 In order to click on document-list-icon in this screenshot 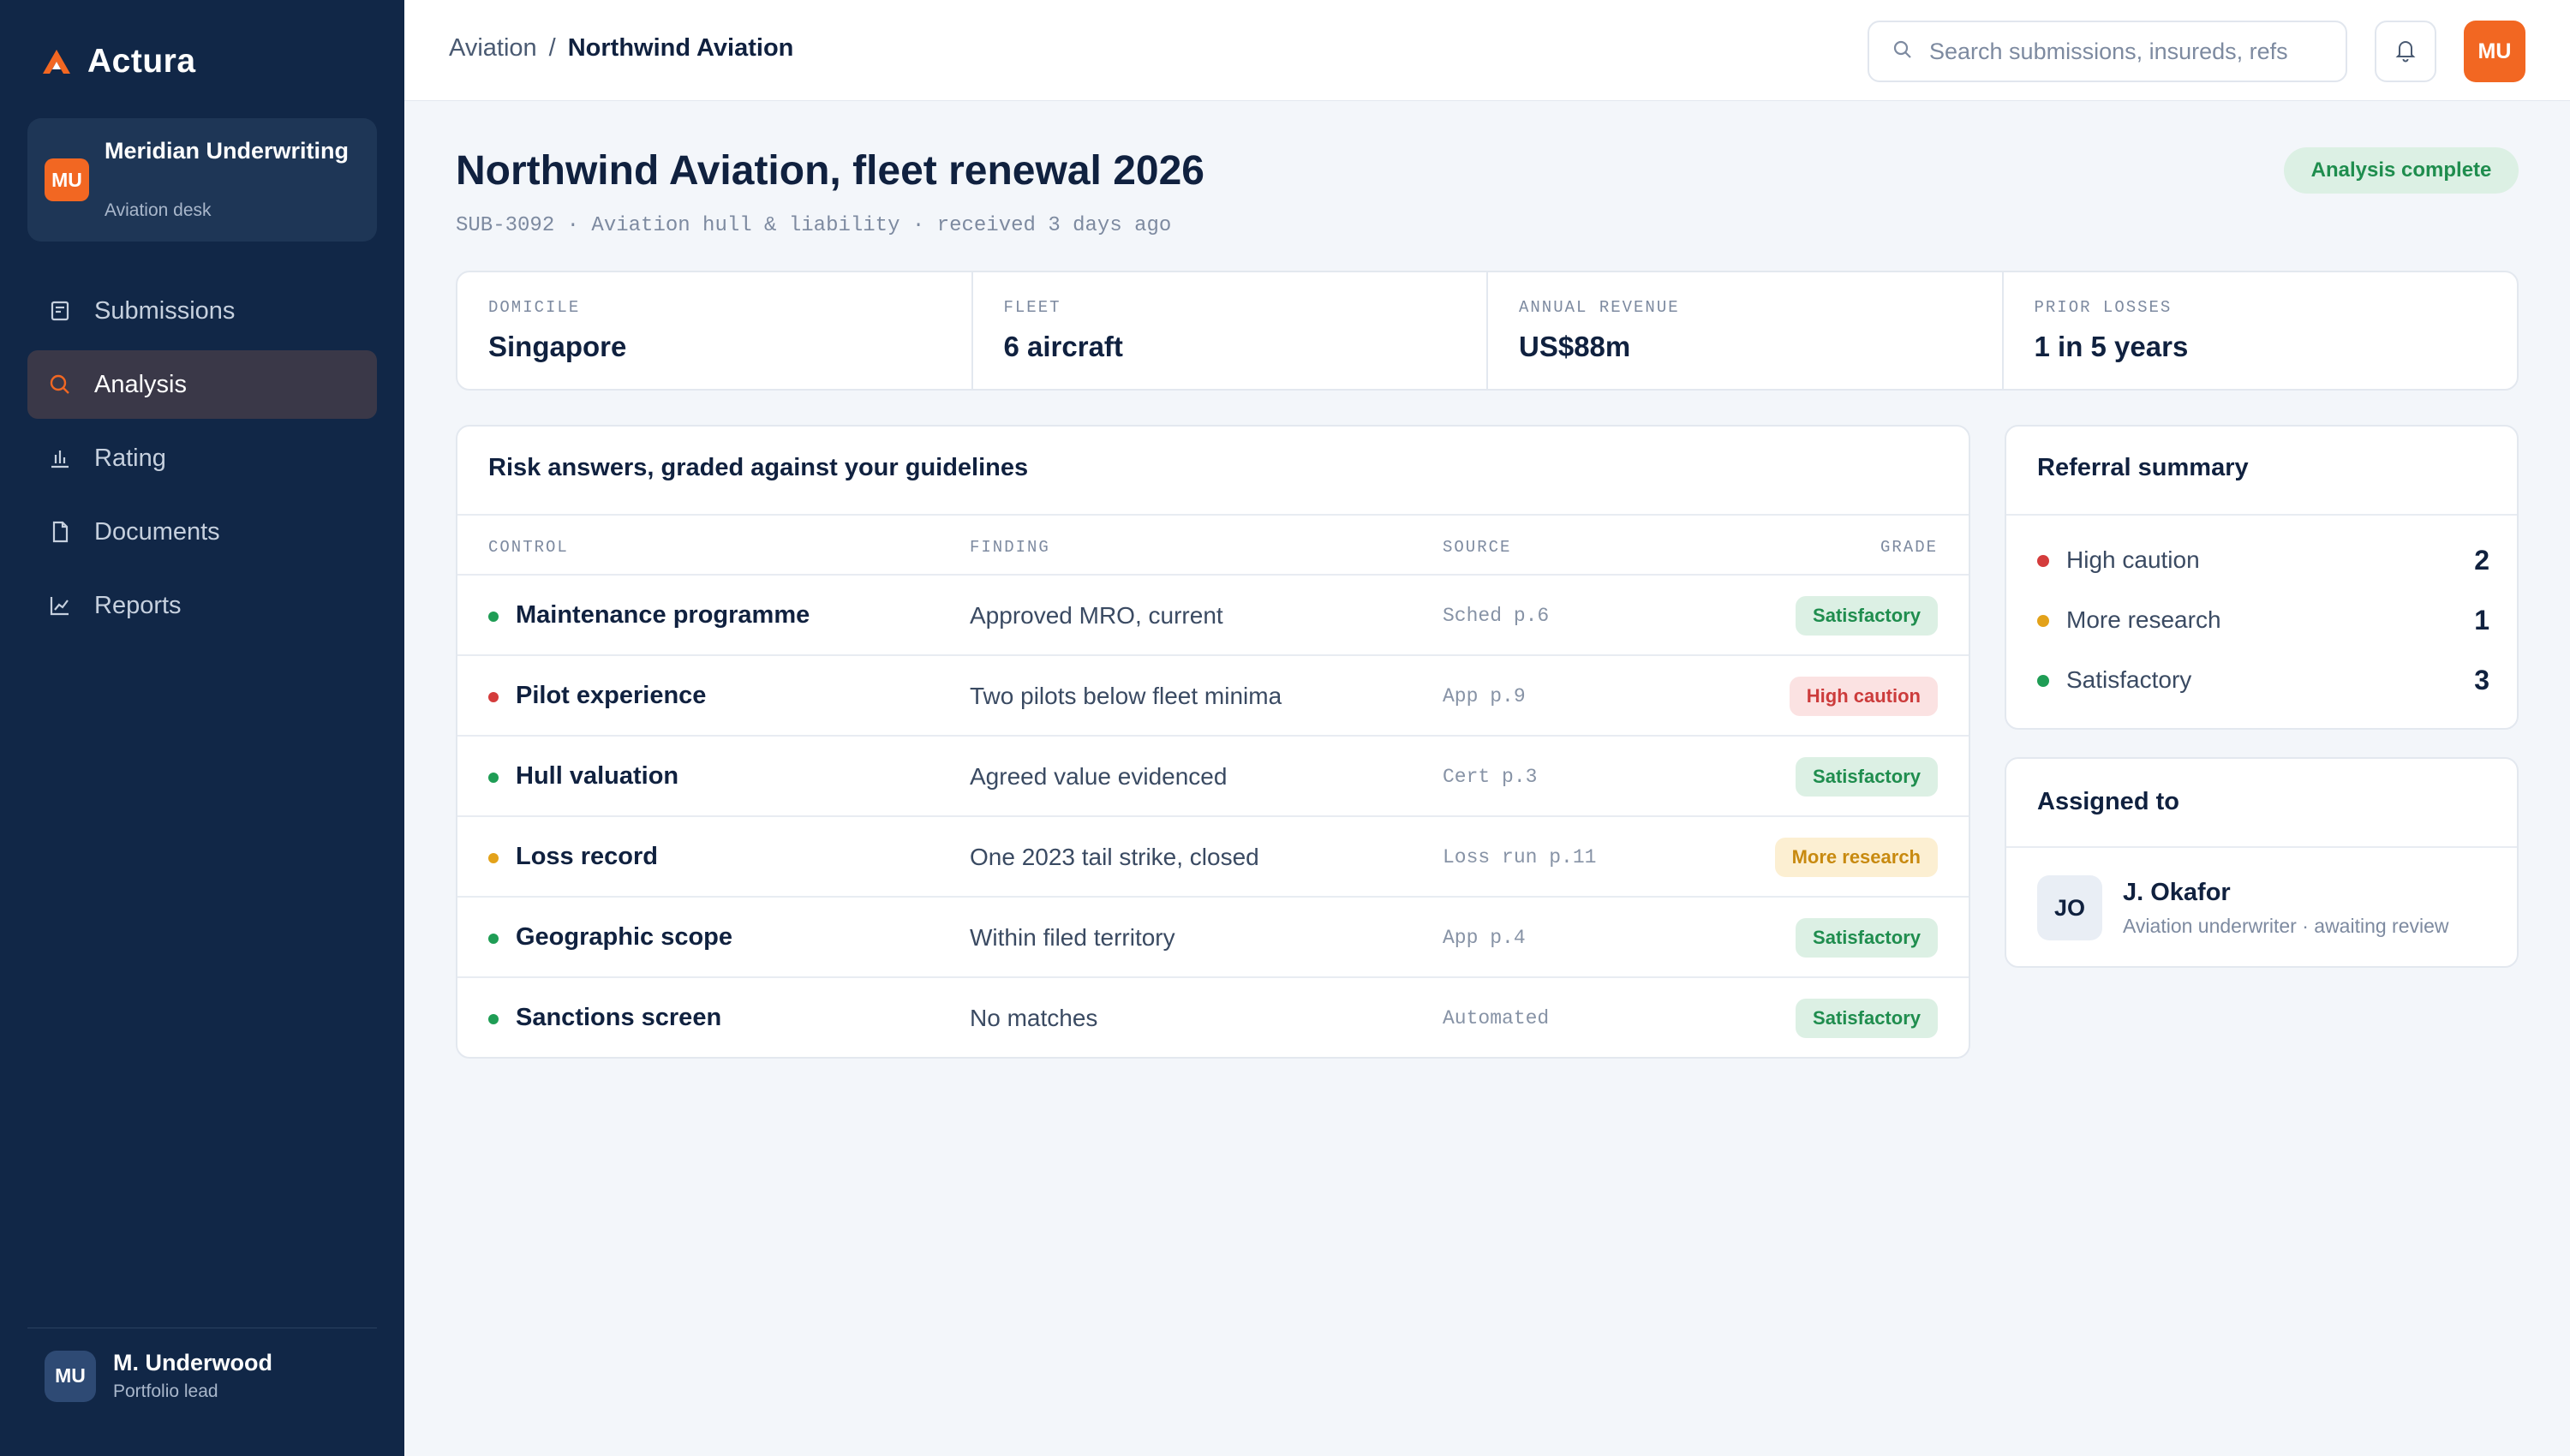, I will do `click(60, 311)`.